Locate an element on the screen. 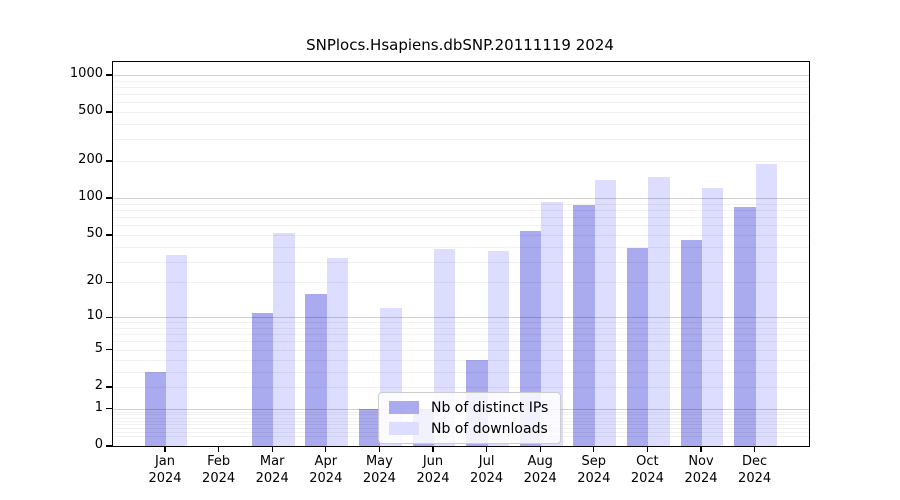  legend-swatch-distinct-ips is located at coordinates (404, 407).